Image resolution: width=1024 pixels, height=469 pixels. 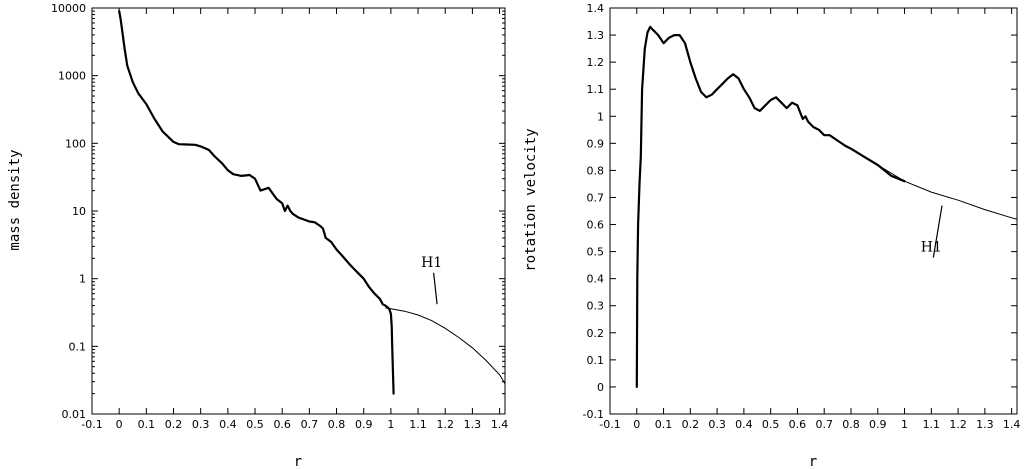 I want to click on y-tick-label: 1000, so click(x=72, y=76).